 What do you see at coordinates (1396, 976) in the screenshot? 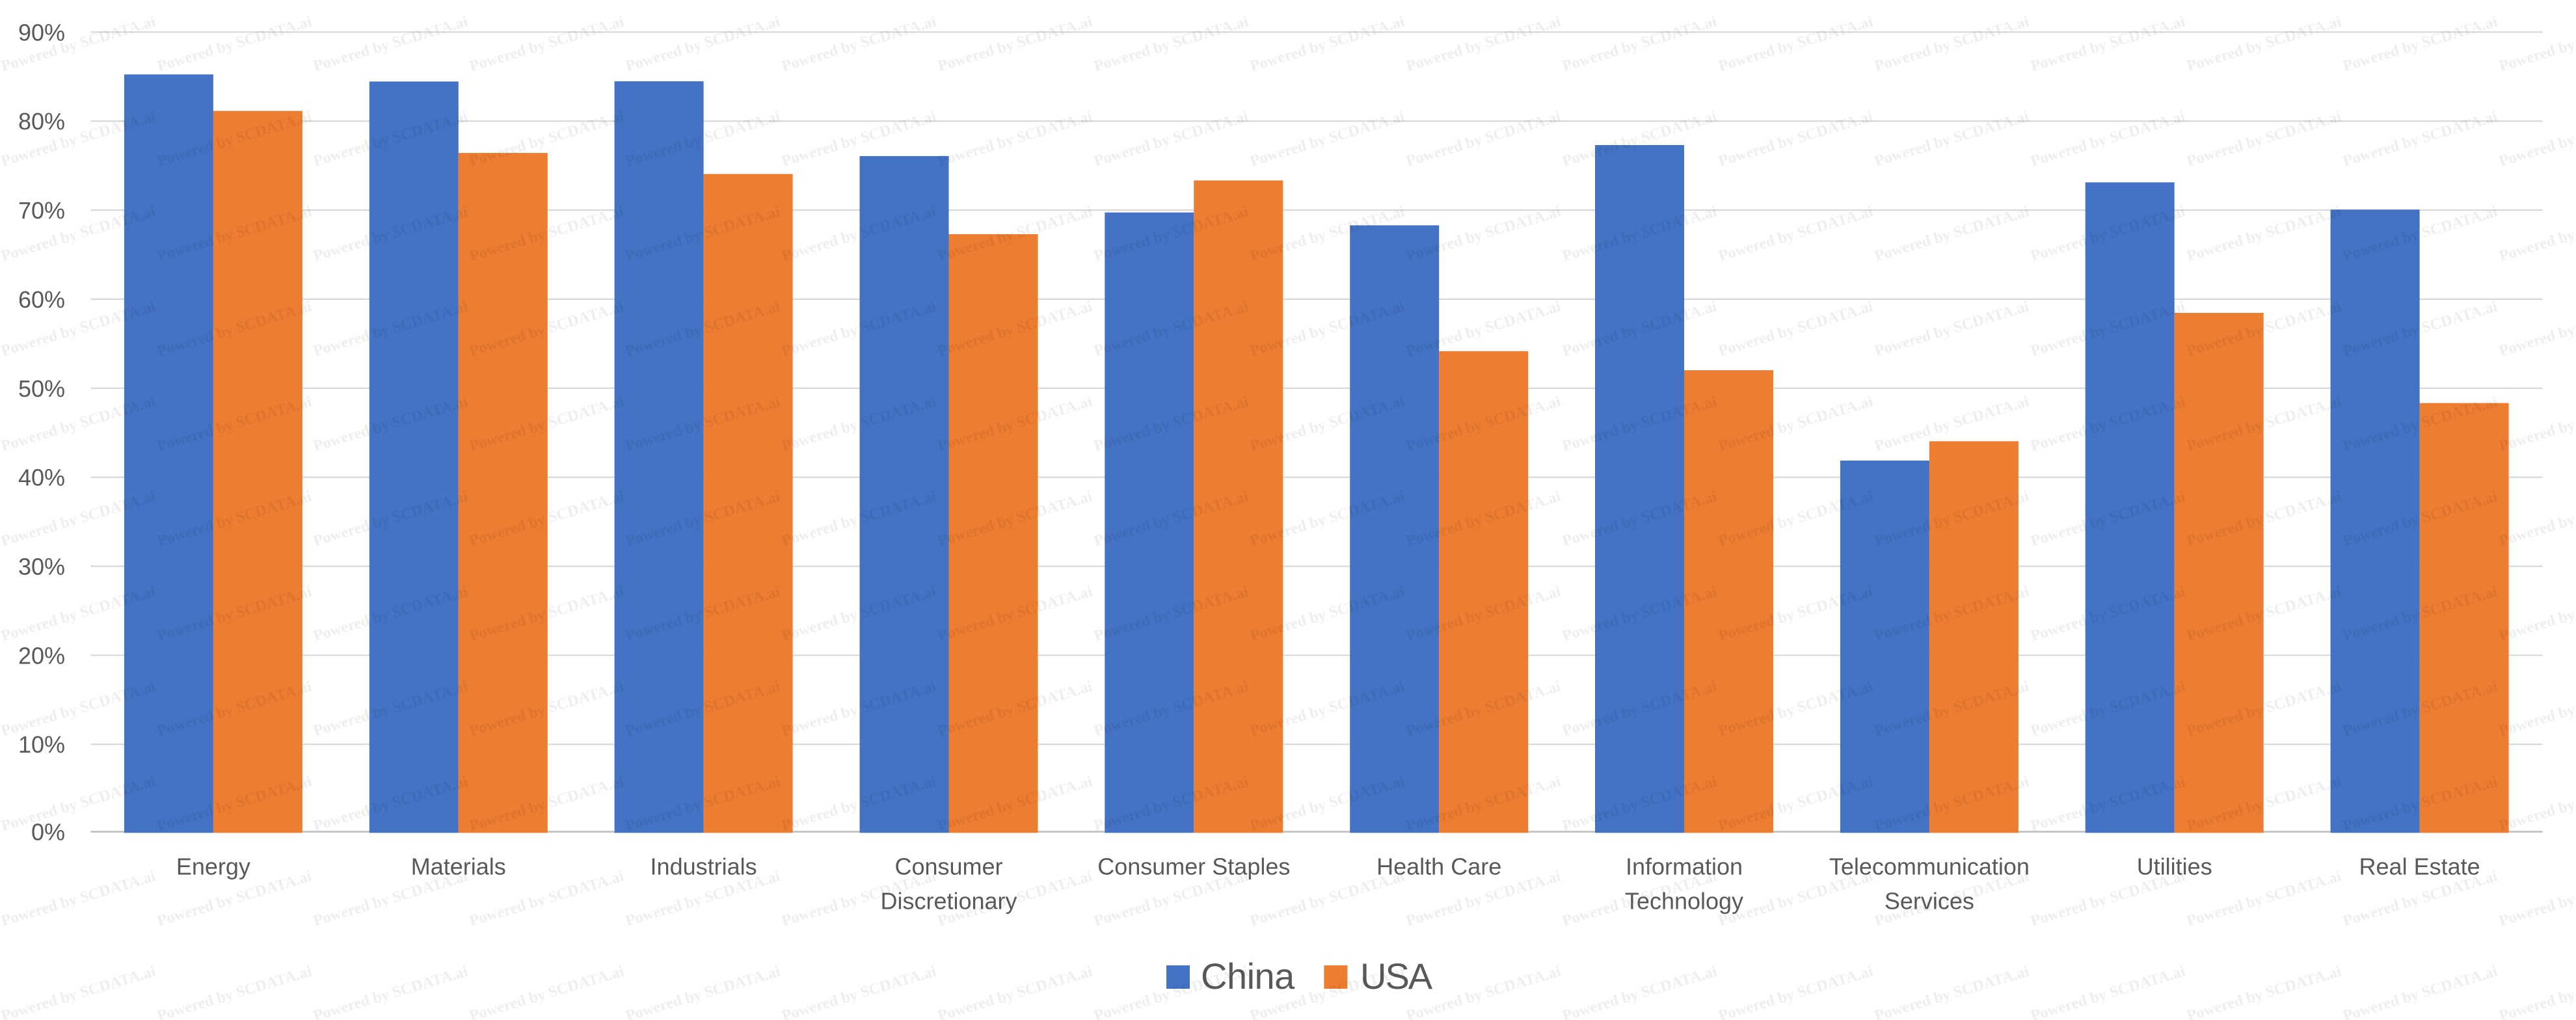
I see `svg-text: USA` at bounding box center [1396, 976].